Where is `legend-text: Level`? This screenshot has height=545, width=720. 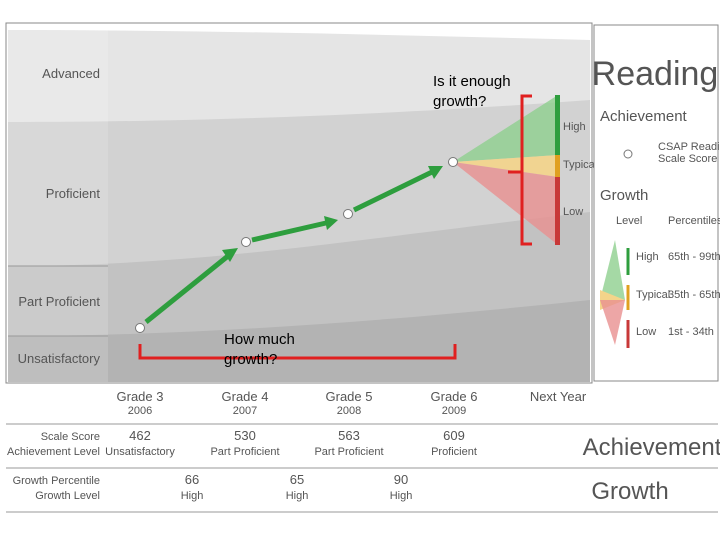 legend-text: Level is located at coordinates (629, 221).